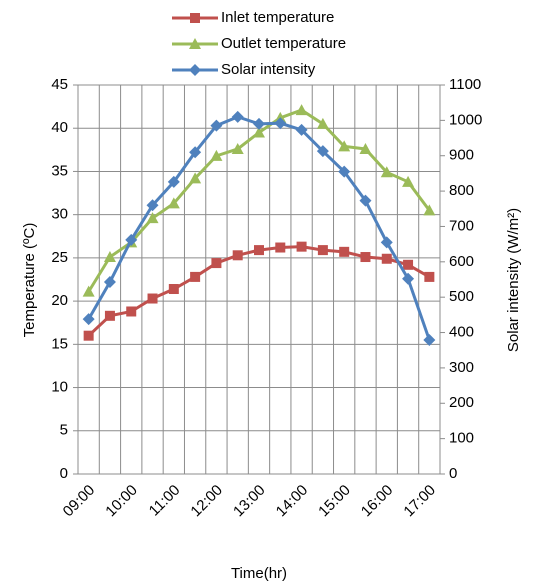  Describe the element at coordinates (259, 291) in the screenshot. I see `series-line` at that location.